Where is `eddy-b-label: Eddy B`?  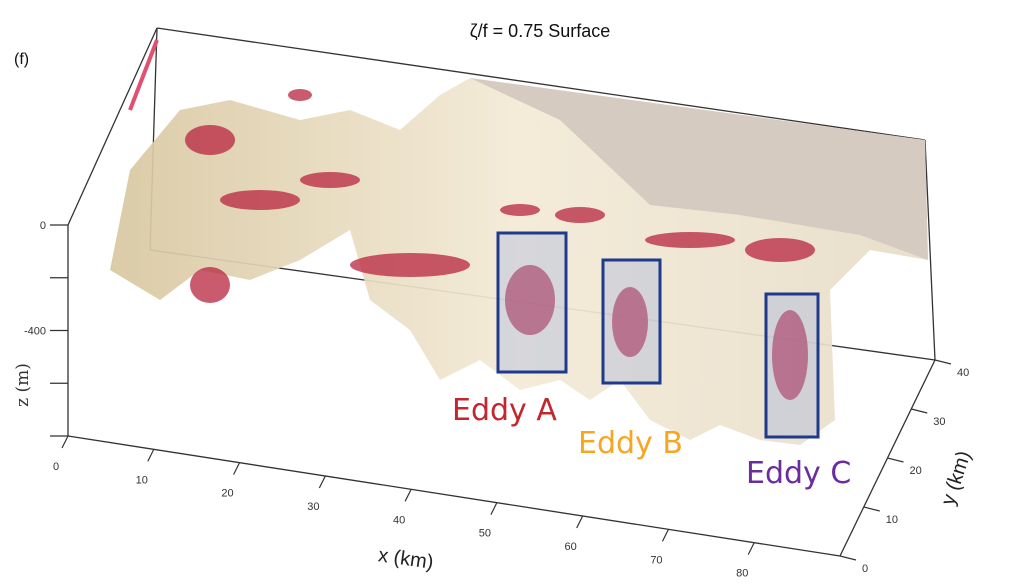 eddy-b-label: Eddy B is located at coordinates (630, 443).